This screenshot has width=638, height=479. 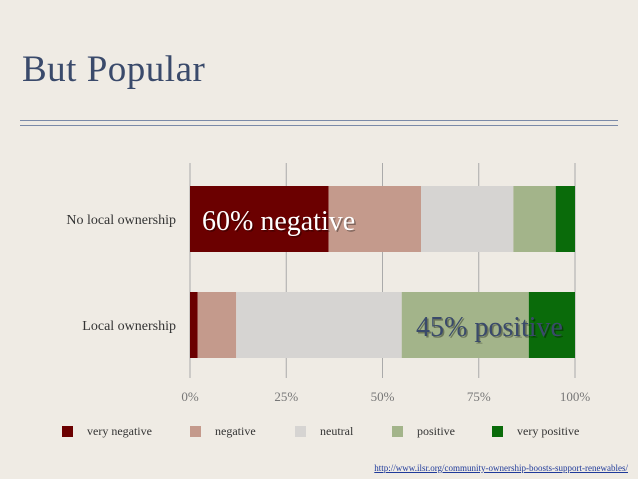 I want to click on legend-item: neutral, so click(x=324, y=431).